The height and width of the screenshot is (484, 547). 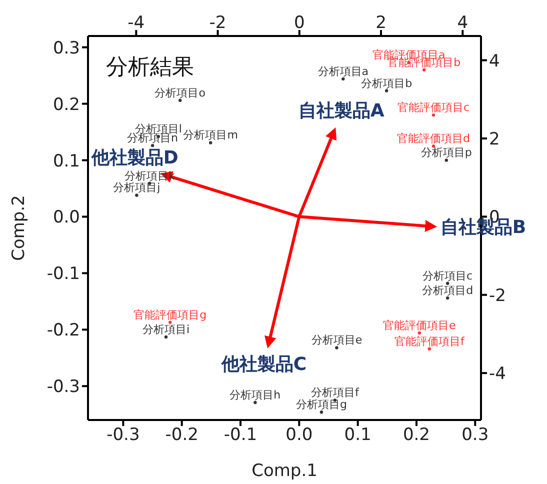 I want to click on x2-tick-label: -2, so click(x=217, y=23).